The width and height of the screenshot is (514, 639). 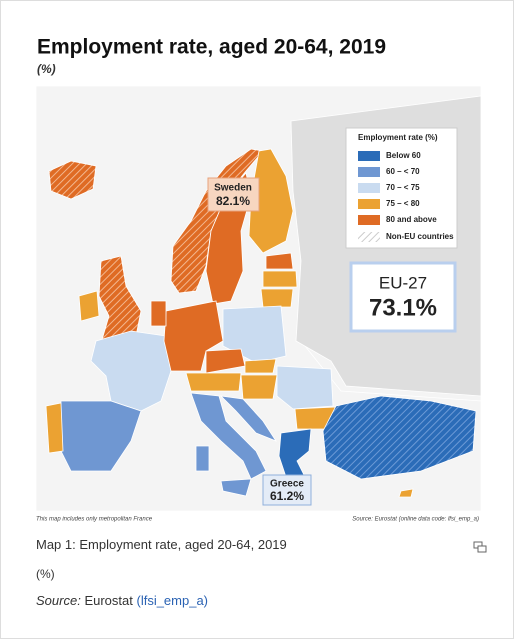 What do you see at coordinates (58, 600) in the screenshot?
I see `source-label: Source:` at bounding box center [58, 600].